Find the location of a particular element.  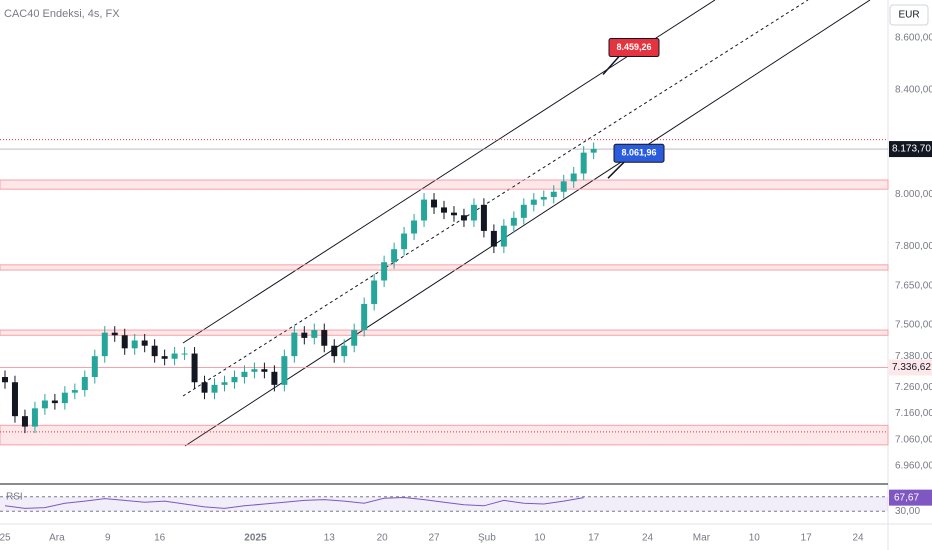

y-tick-label: 6.960,00 is located at coordinates (913, 465).